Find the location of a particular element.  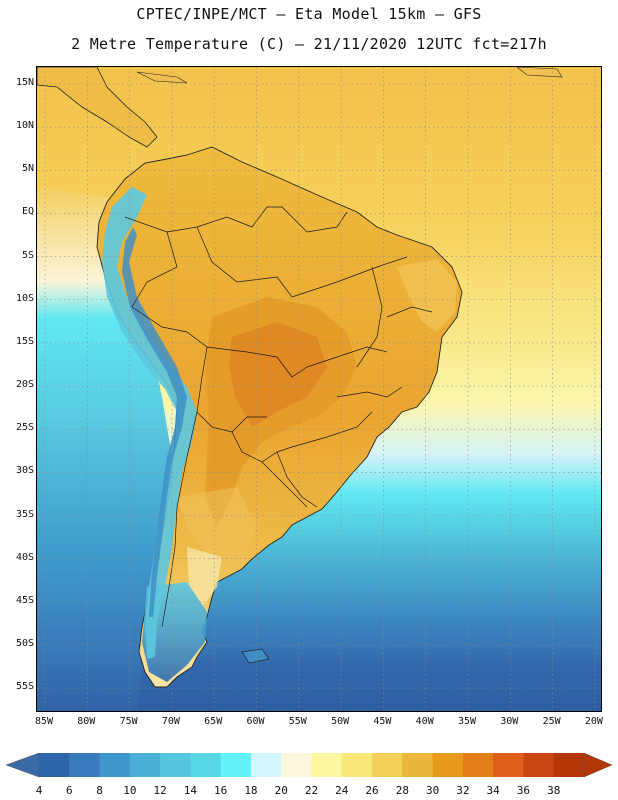

longitude-label: 65W is located at coordinates (213, 721).